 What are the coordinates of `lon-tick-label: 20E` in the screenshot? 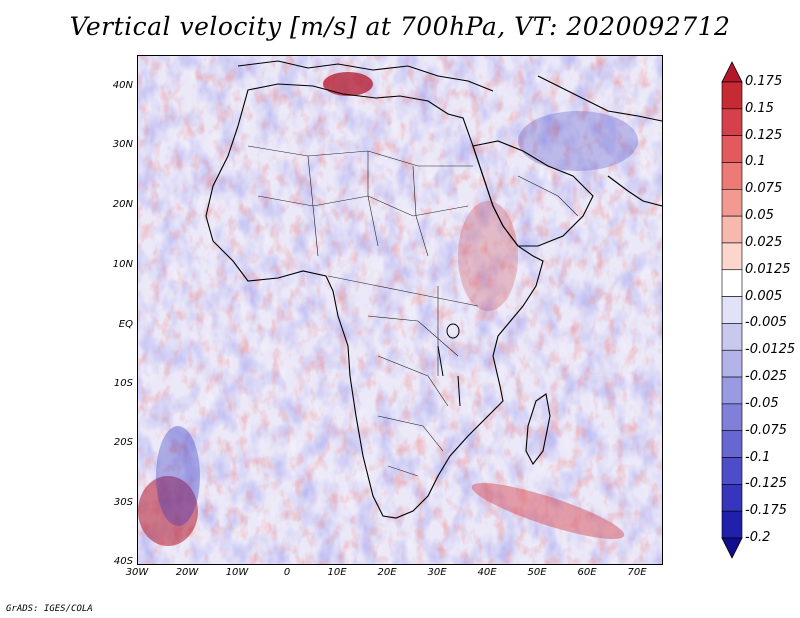 It's located at (387, 572).